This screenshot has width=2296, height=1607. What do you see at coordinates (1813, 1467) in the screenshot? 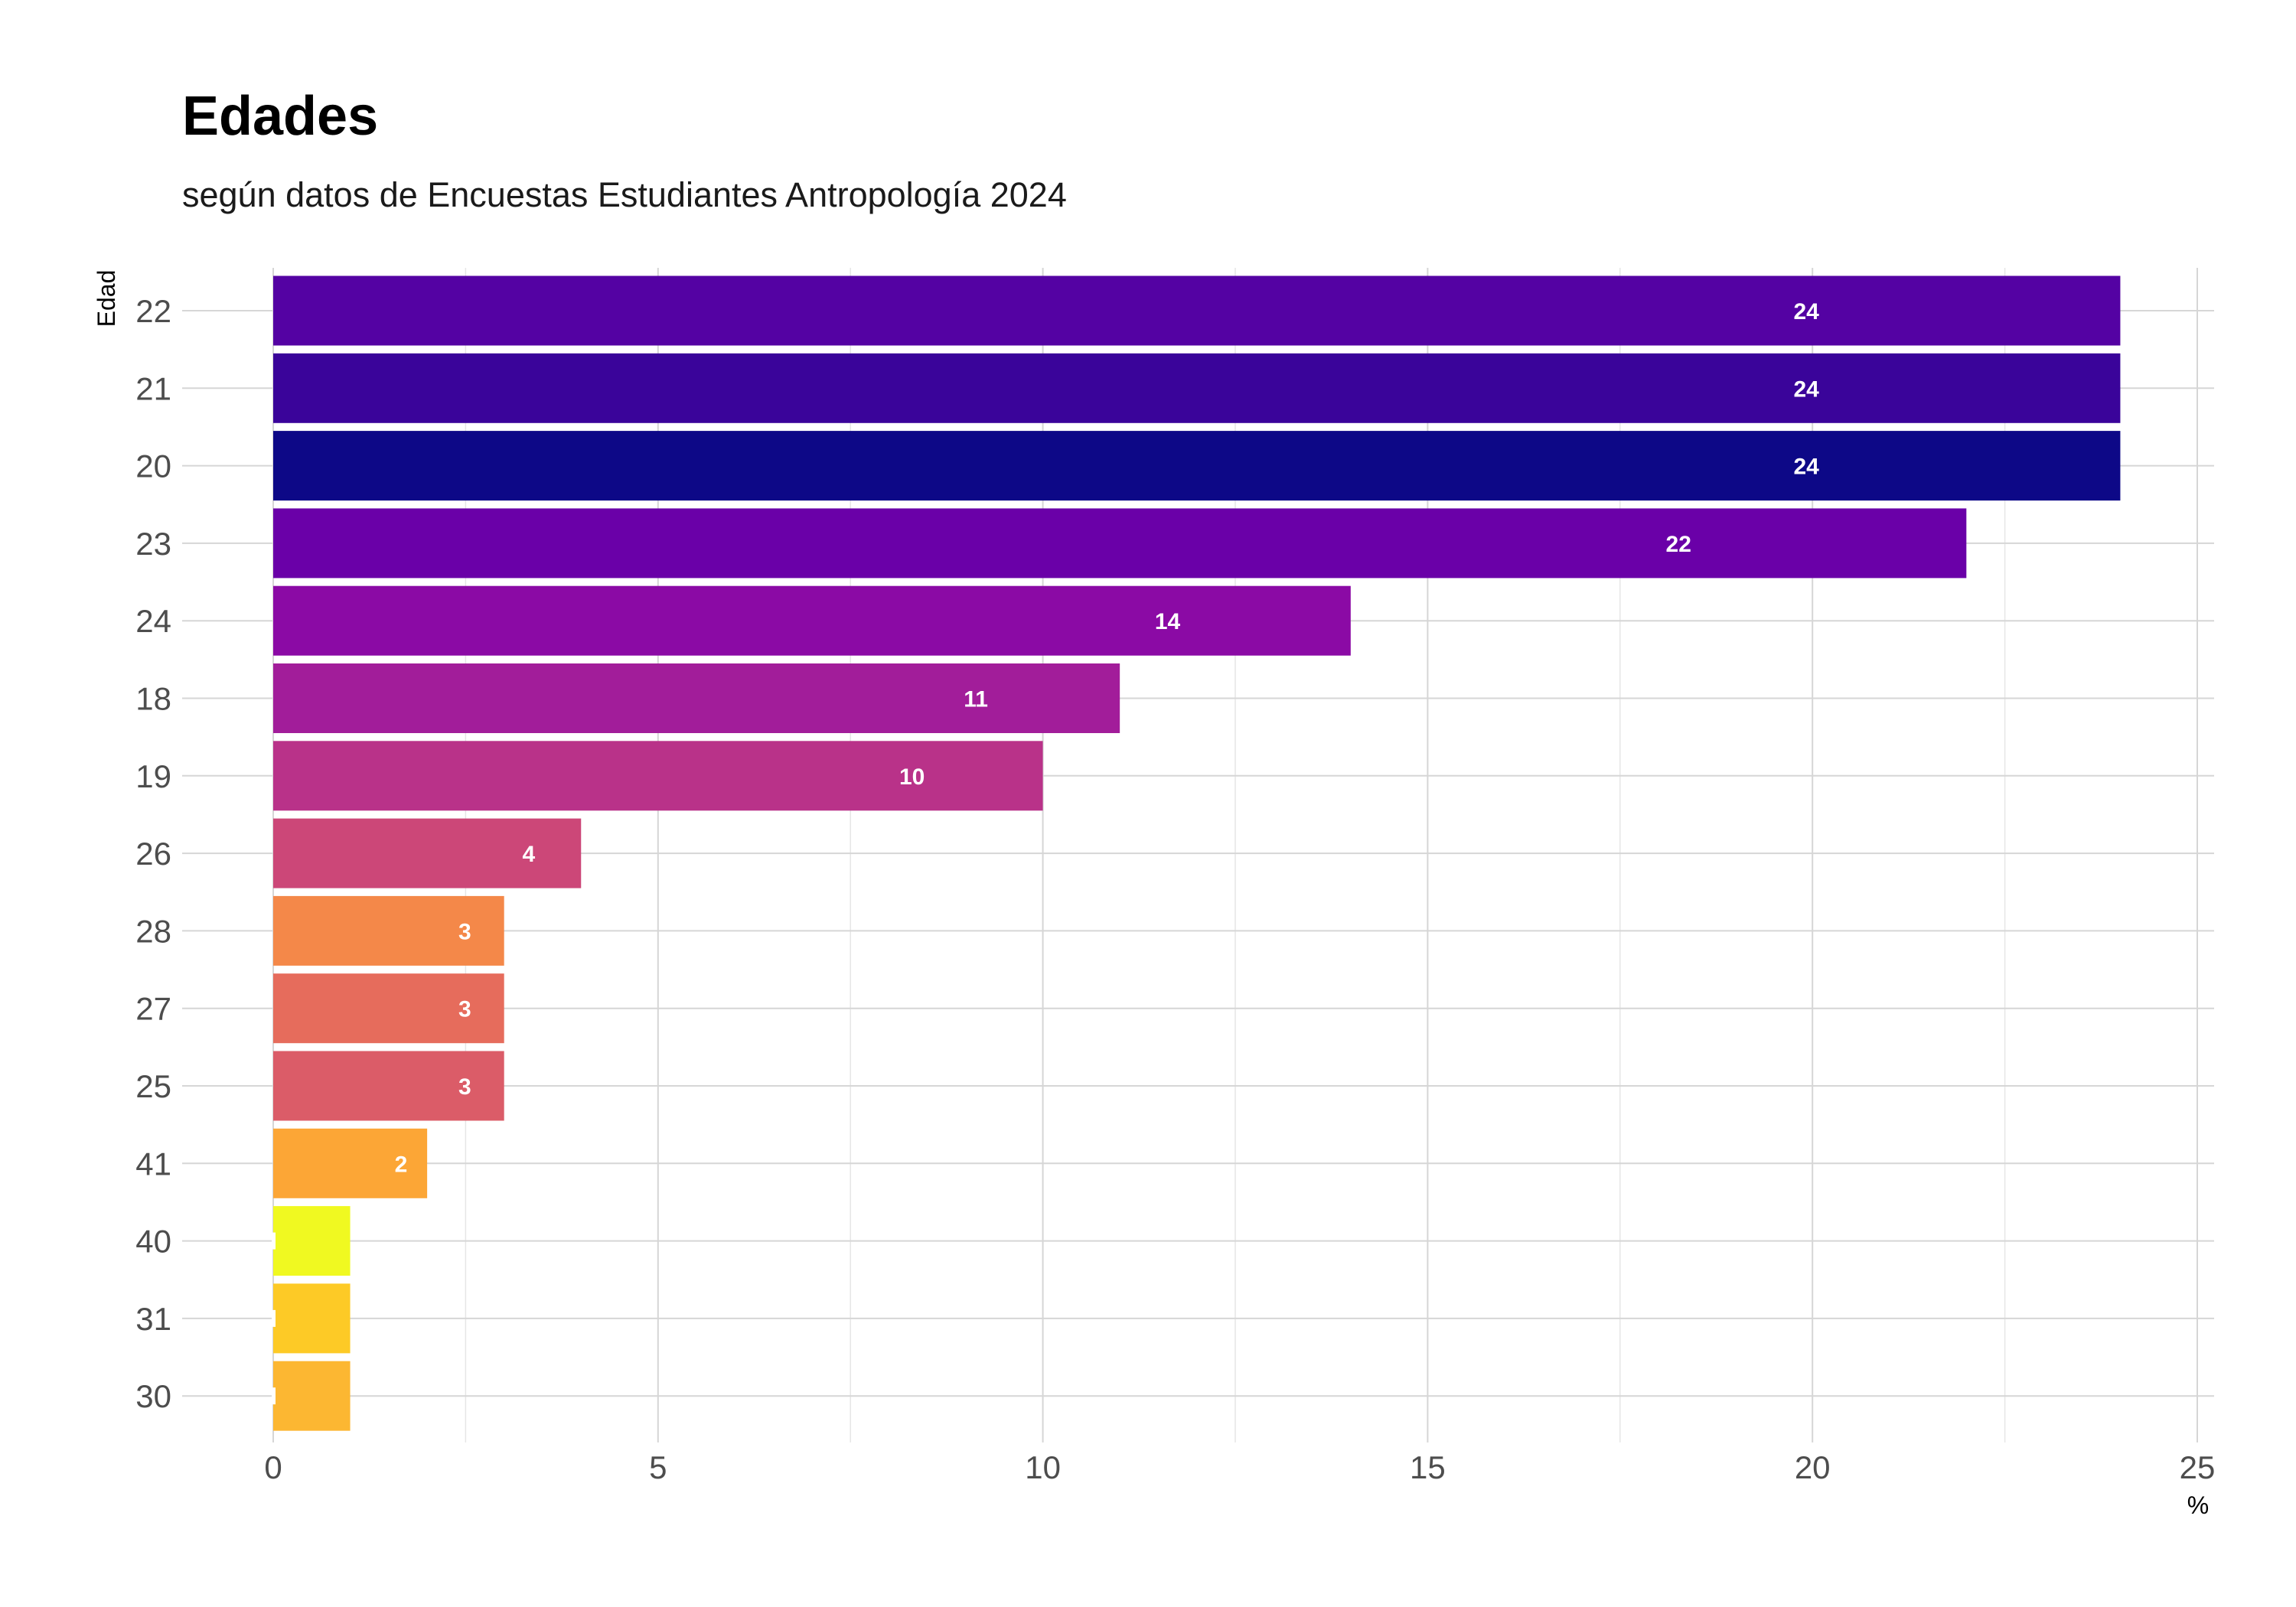
I see `x-tick-label: 20` at bounding box center [1813, 1467].